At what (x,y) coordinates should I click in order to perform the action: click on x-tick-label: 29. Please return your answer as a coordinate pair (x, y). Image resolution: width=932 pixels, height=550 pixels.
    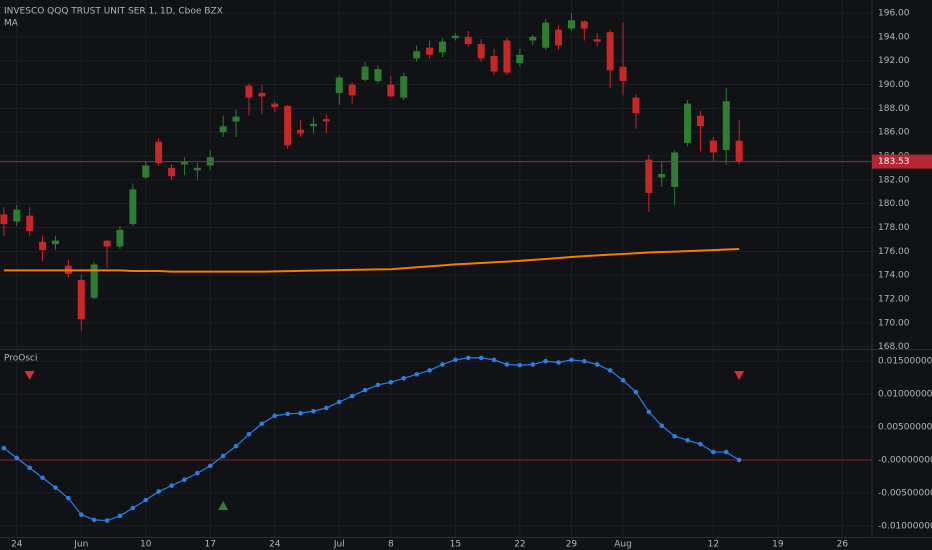
    Looking at the image, I should click on (572, 545).